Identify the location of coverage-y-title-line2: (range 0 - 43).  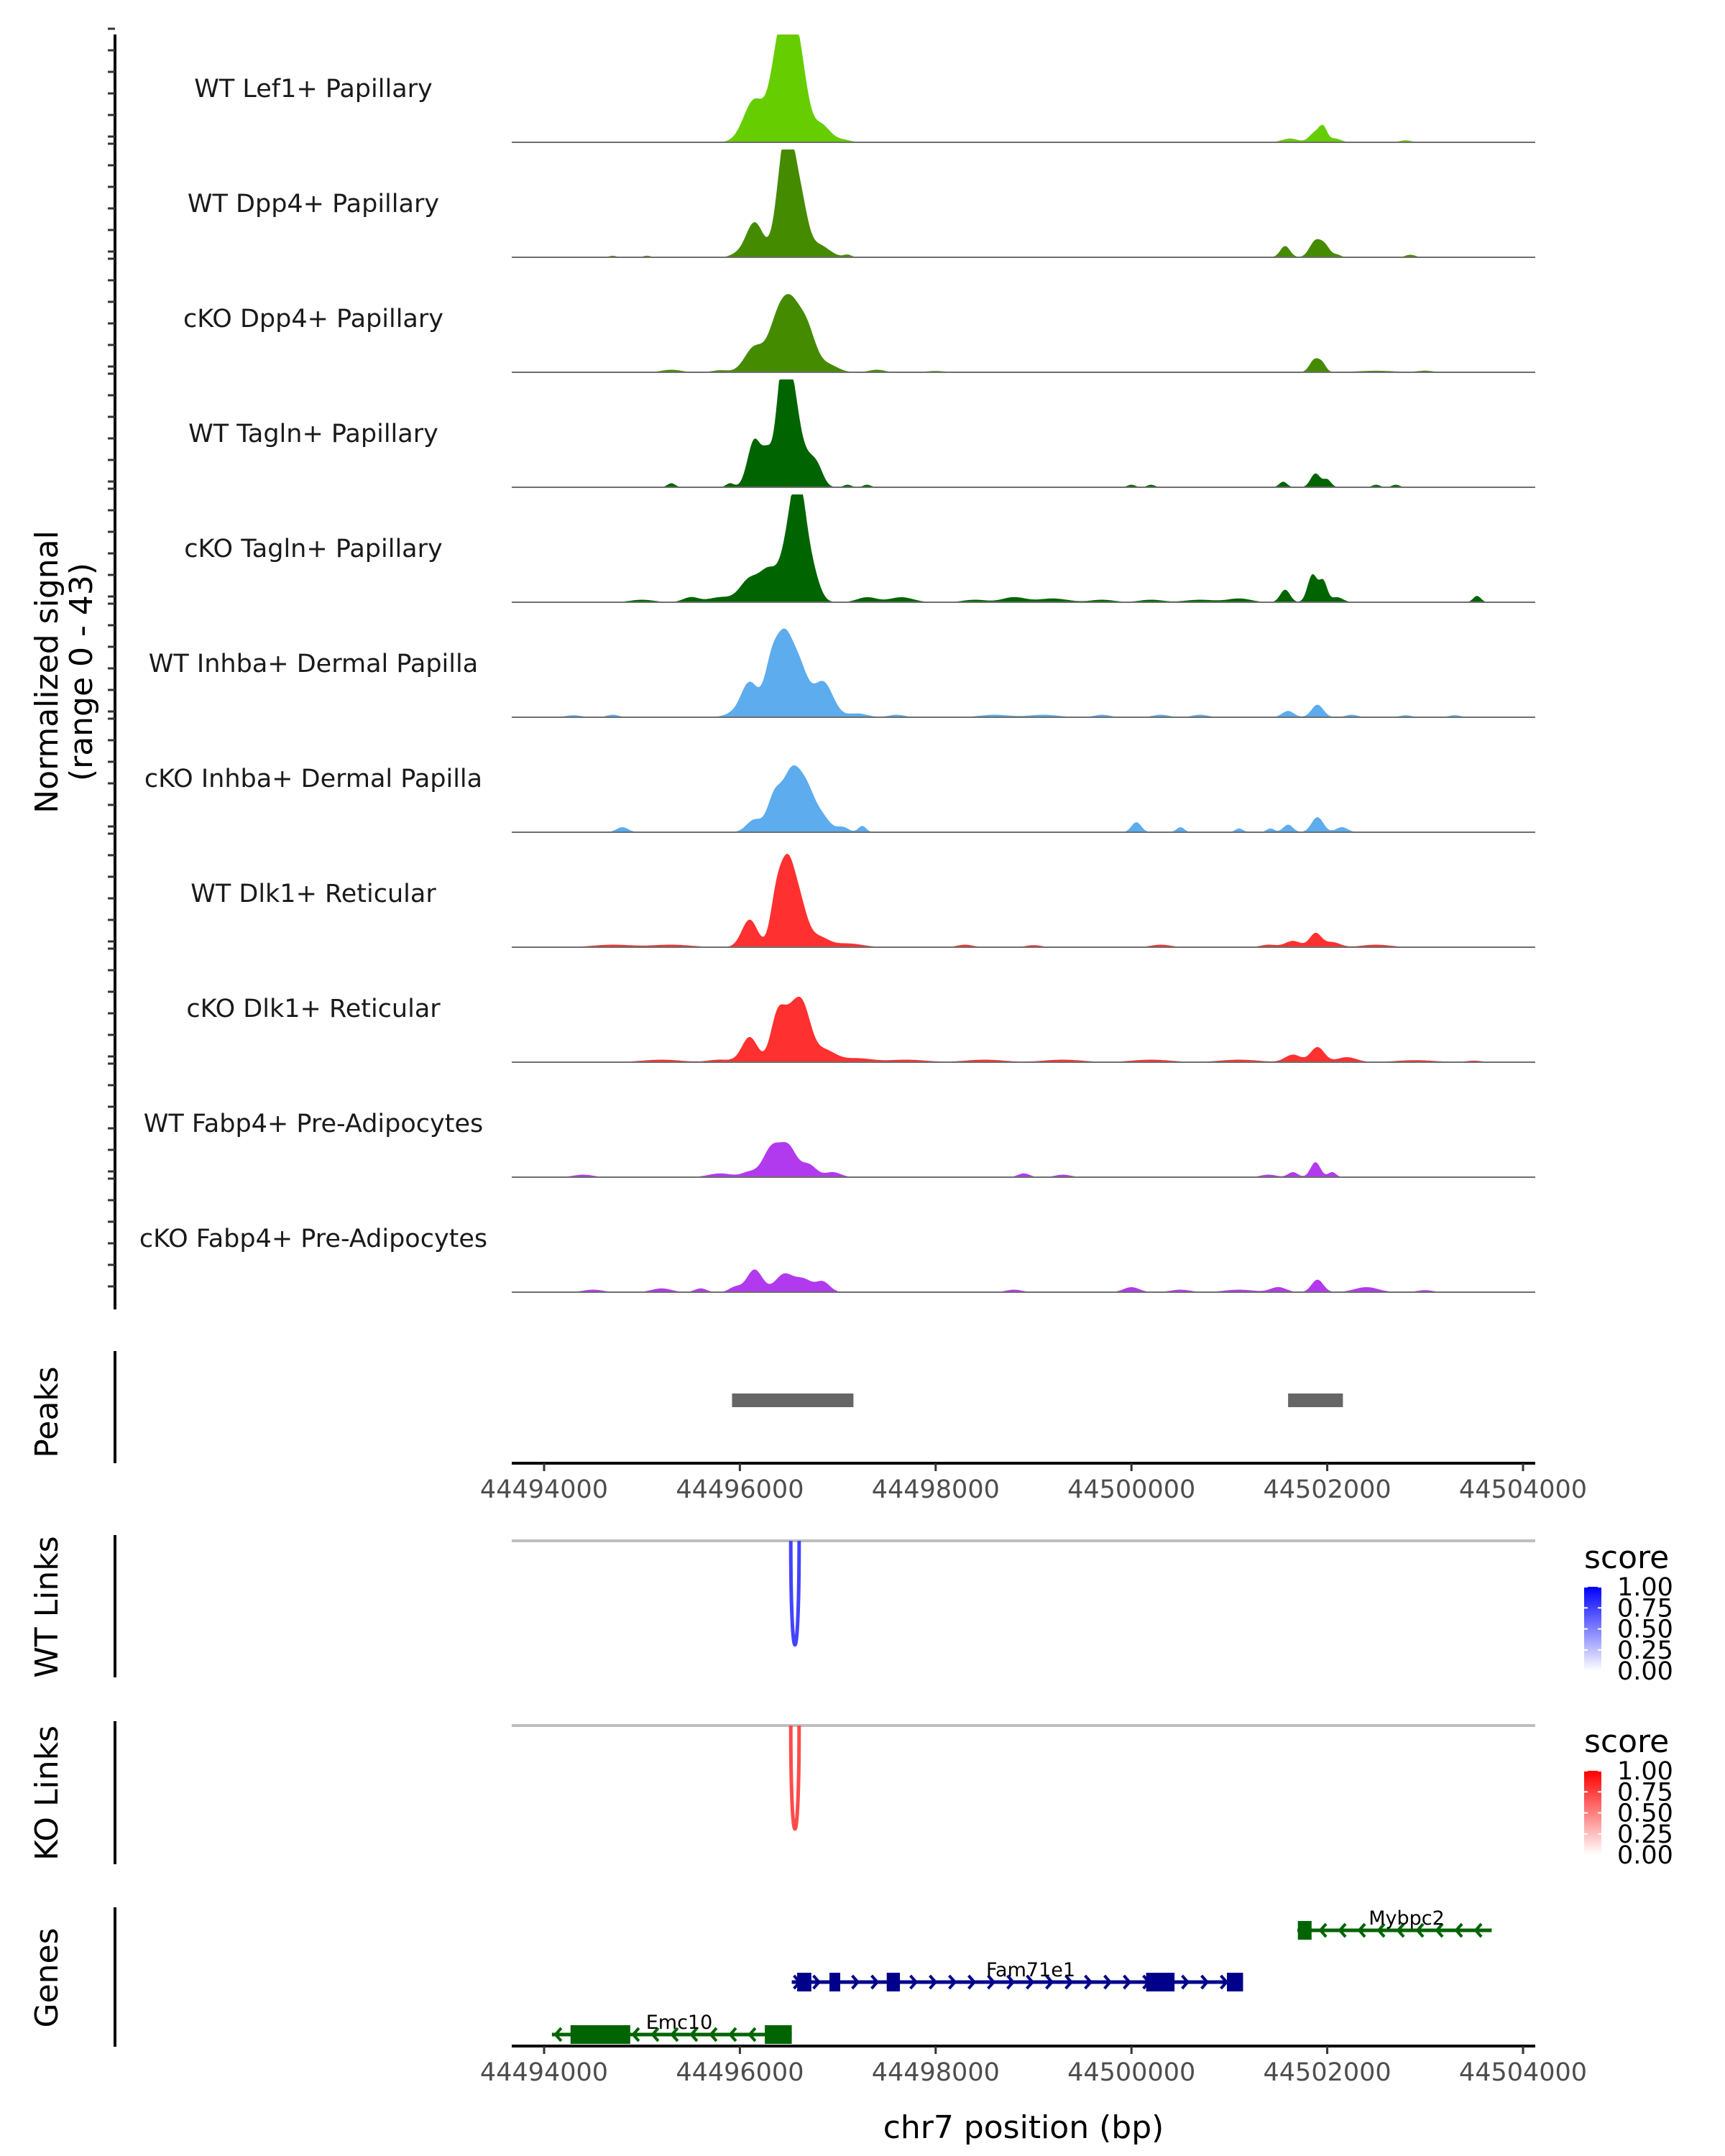
(81, 672).